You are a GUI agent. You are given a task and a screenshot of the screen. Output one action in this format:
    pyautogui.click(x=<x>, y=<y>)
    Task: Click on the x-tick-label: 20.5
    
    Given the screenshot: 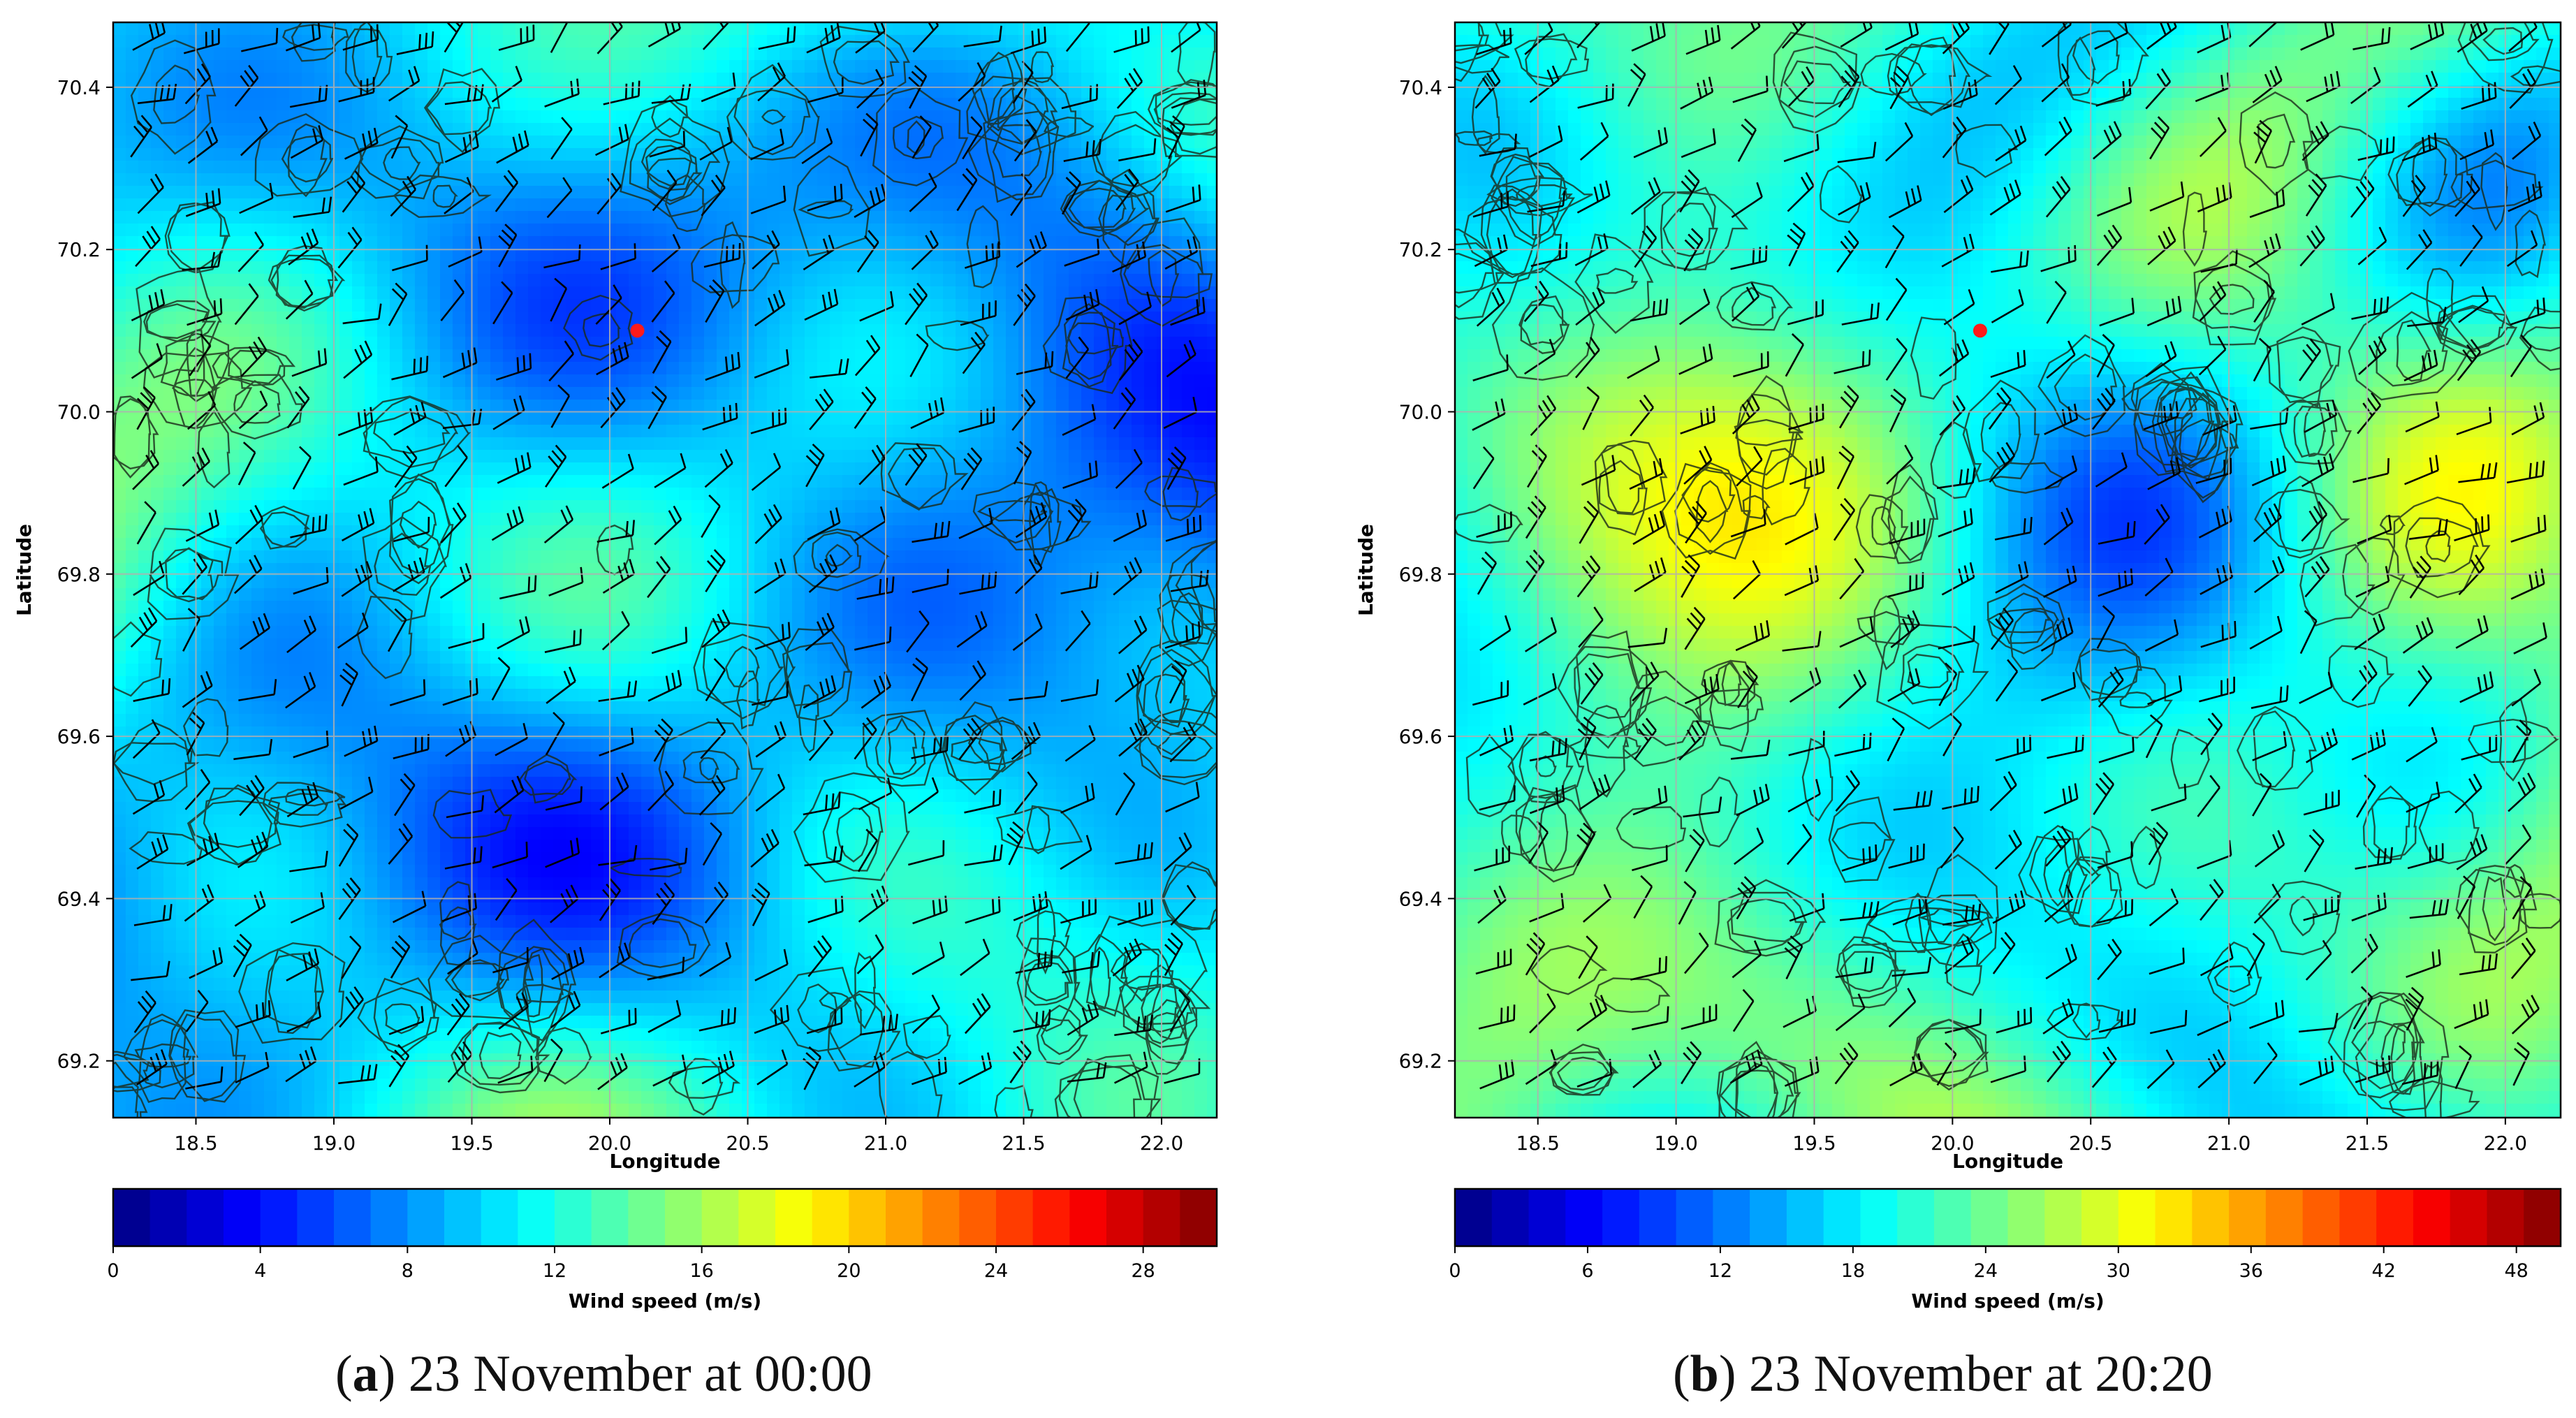 What is the action you would take?
    pyautogui.click(x=2090, y=1143)
    